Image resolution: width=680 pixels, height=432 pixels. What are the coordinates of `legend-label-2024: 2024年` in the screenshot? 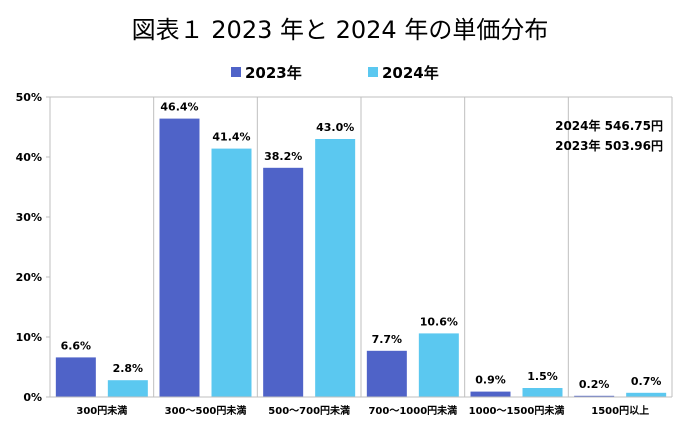 It's located at (410, 73).